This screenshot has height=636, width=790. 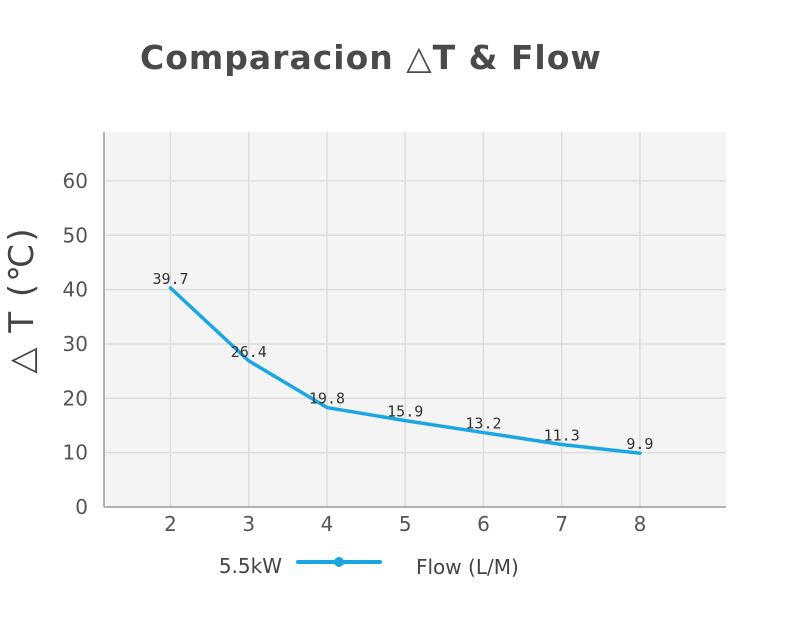 I want to click on y-tick-label: 50, so click(x=75, y=235).